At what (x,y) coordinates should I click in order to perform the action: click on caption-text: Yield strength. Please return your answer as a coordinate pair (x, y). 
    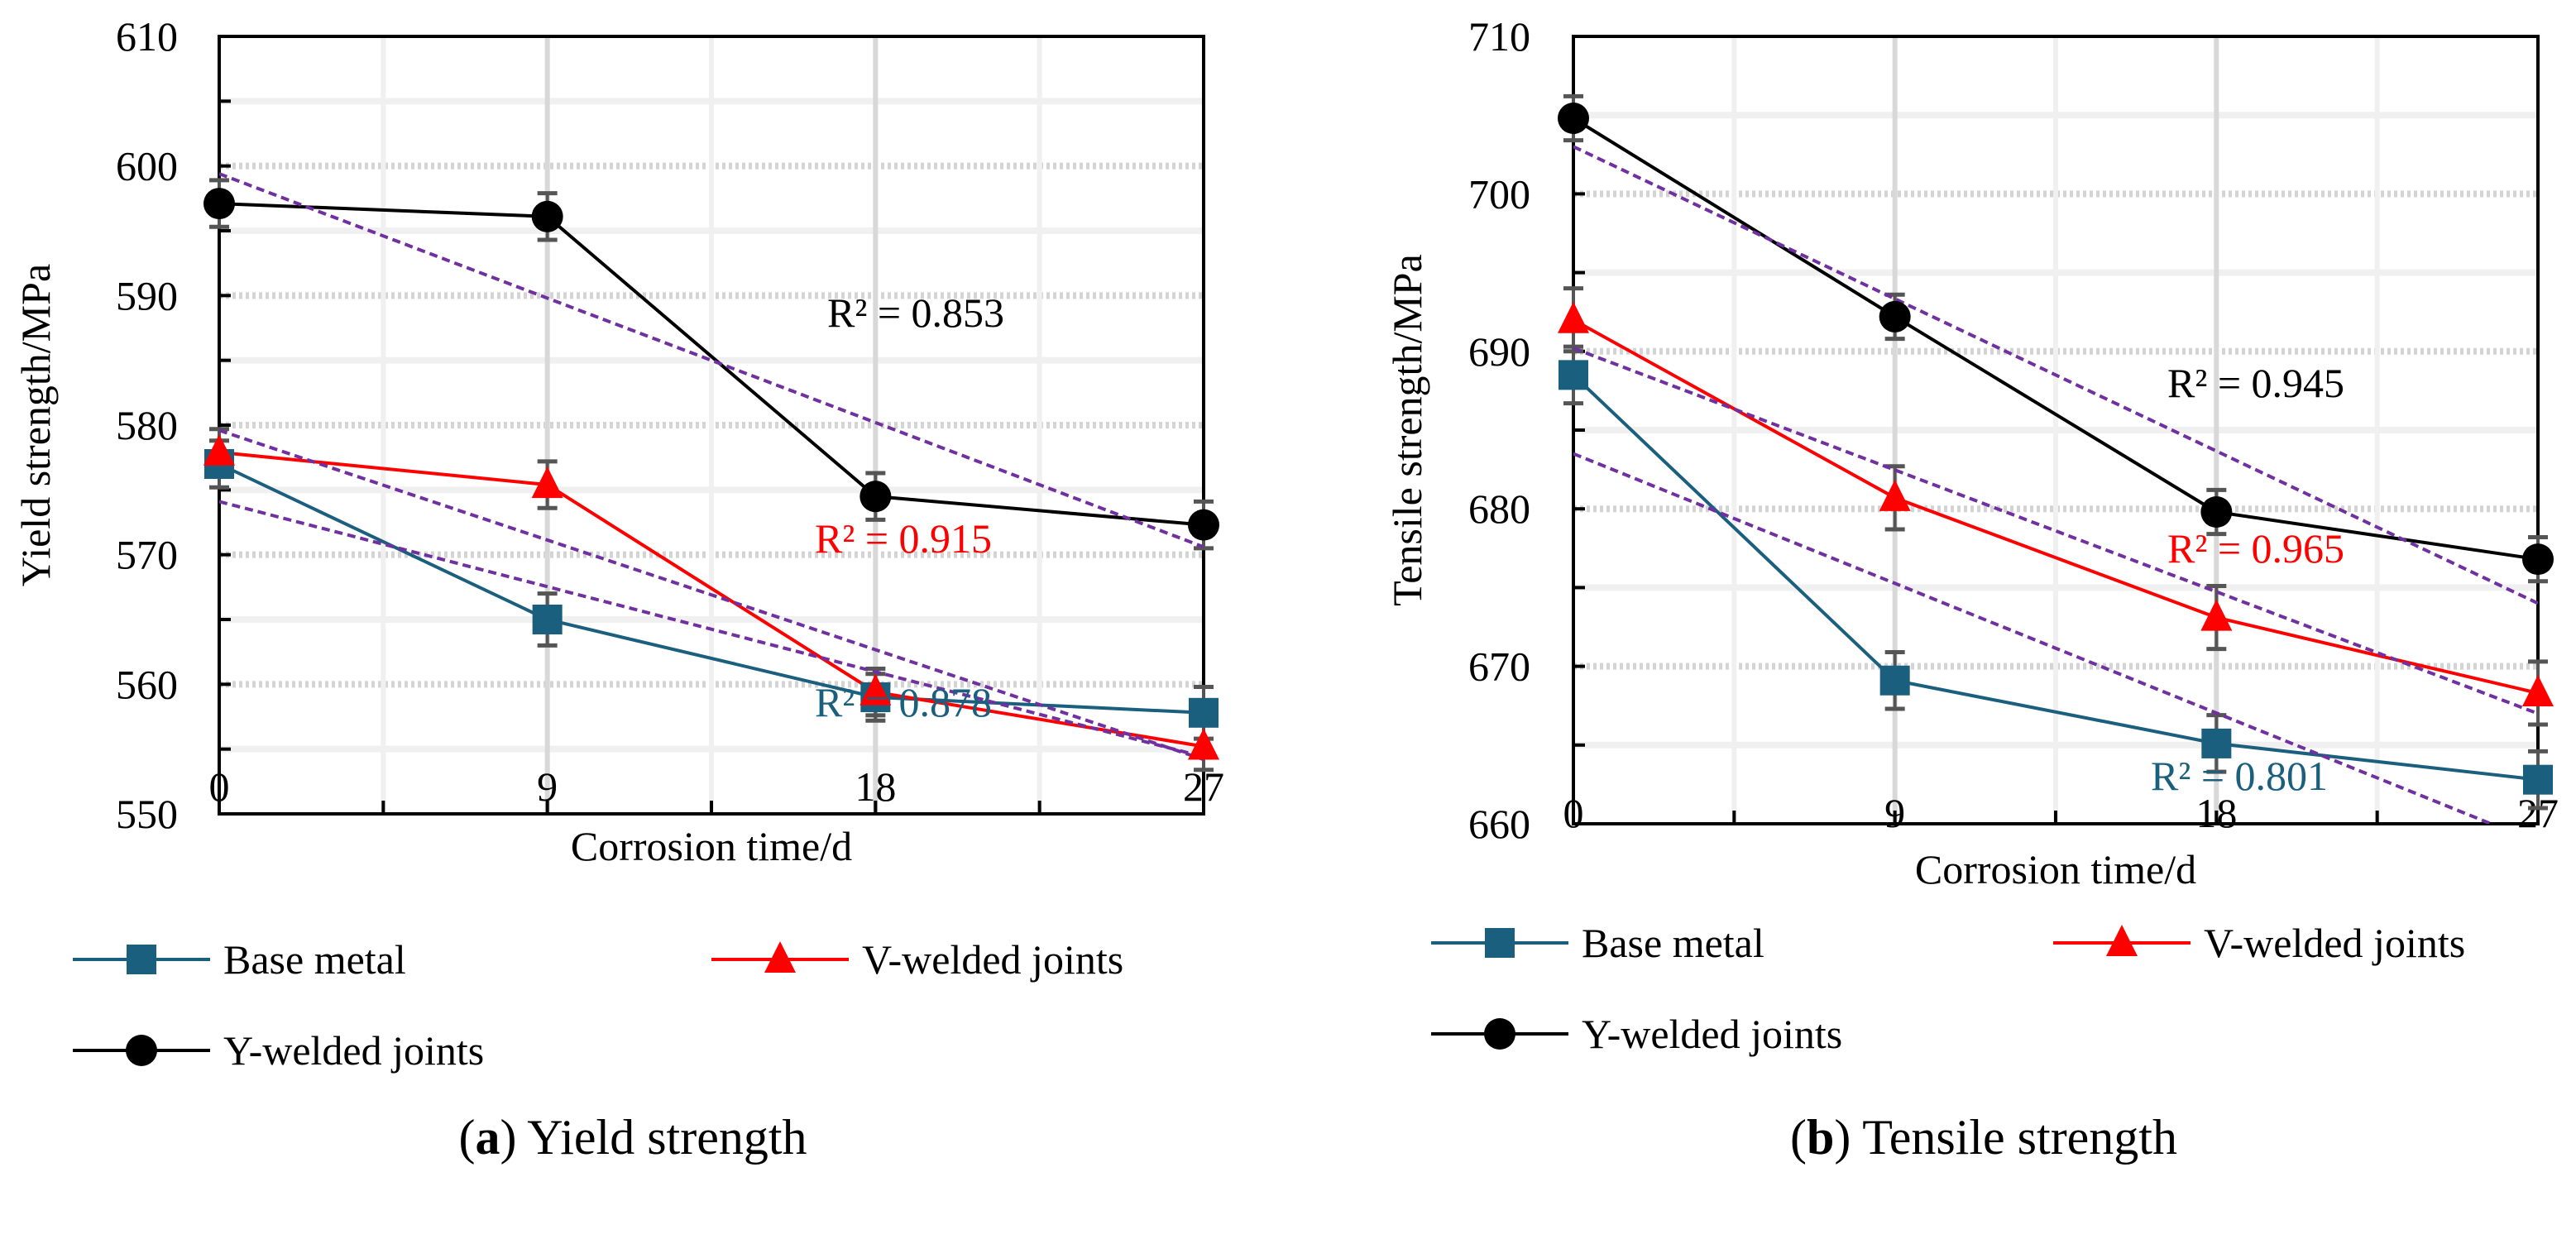
    Looking at the image, I should click on (662, 1137).